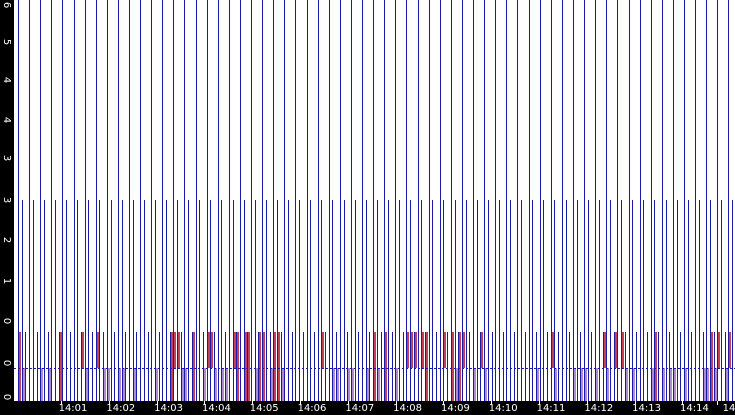 The width and height of the screenshot is (735, 415). Describe the element at coordinates (6, 42) in the screenshot. I see `y-tick-label: 5` at that location.